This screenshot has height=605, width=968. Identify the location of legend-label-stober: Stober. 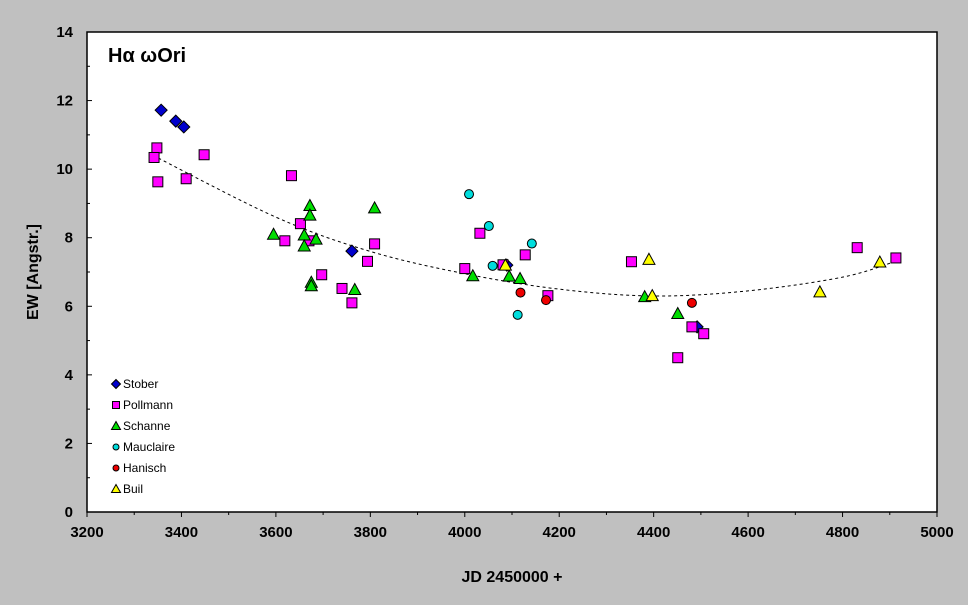
(140, 384).